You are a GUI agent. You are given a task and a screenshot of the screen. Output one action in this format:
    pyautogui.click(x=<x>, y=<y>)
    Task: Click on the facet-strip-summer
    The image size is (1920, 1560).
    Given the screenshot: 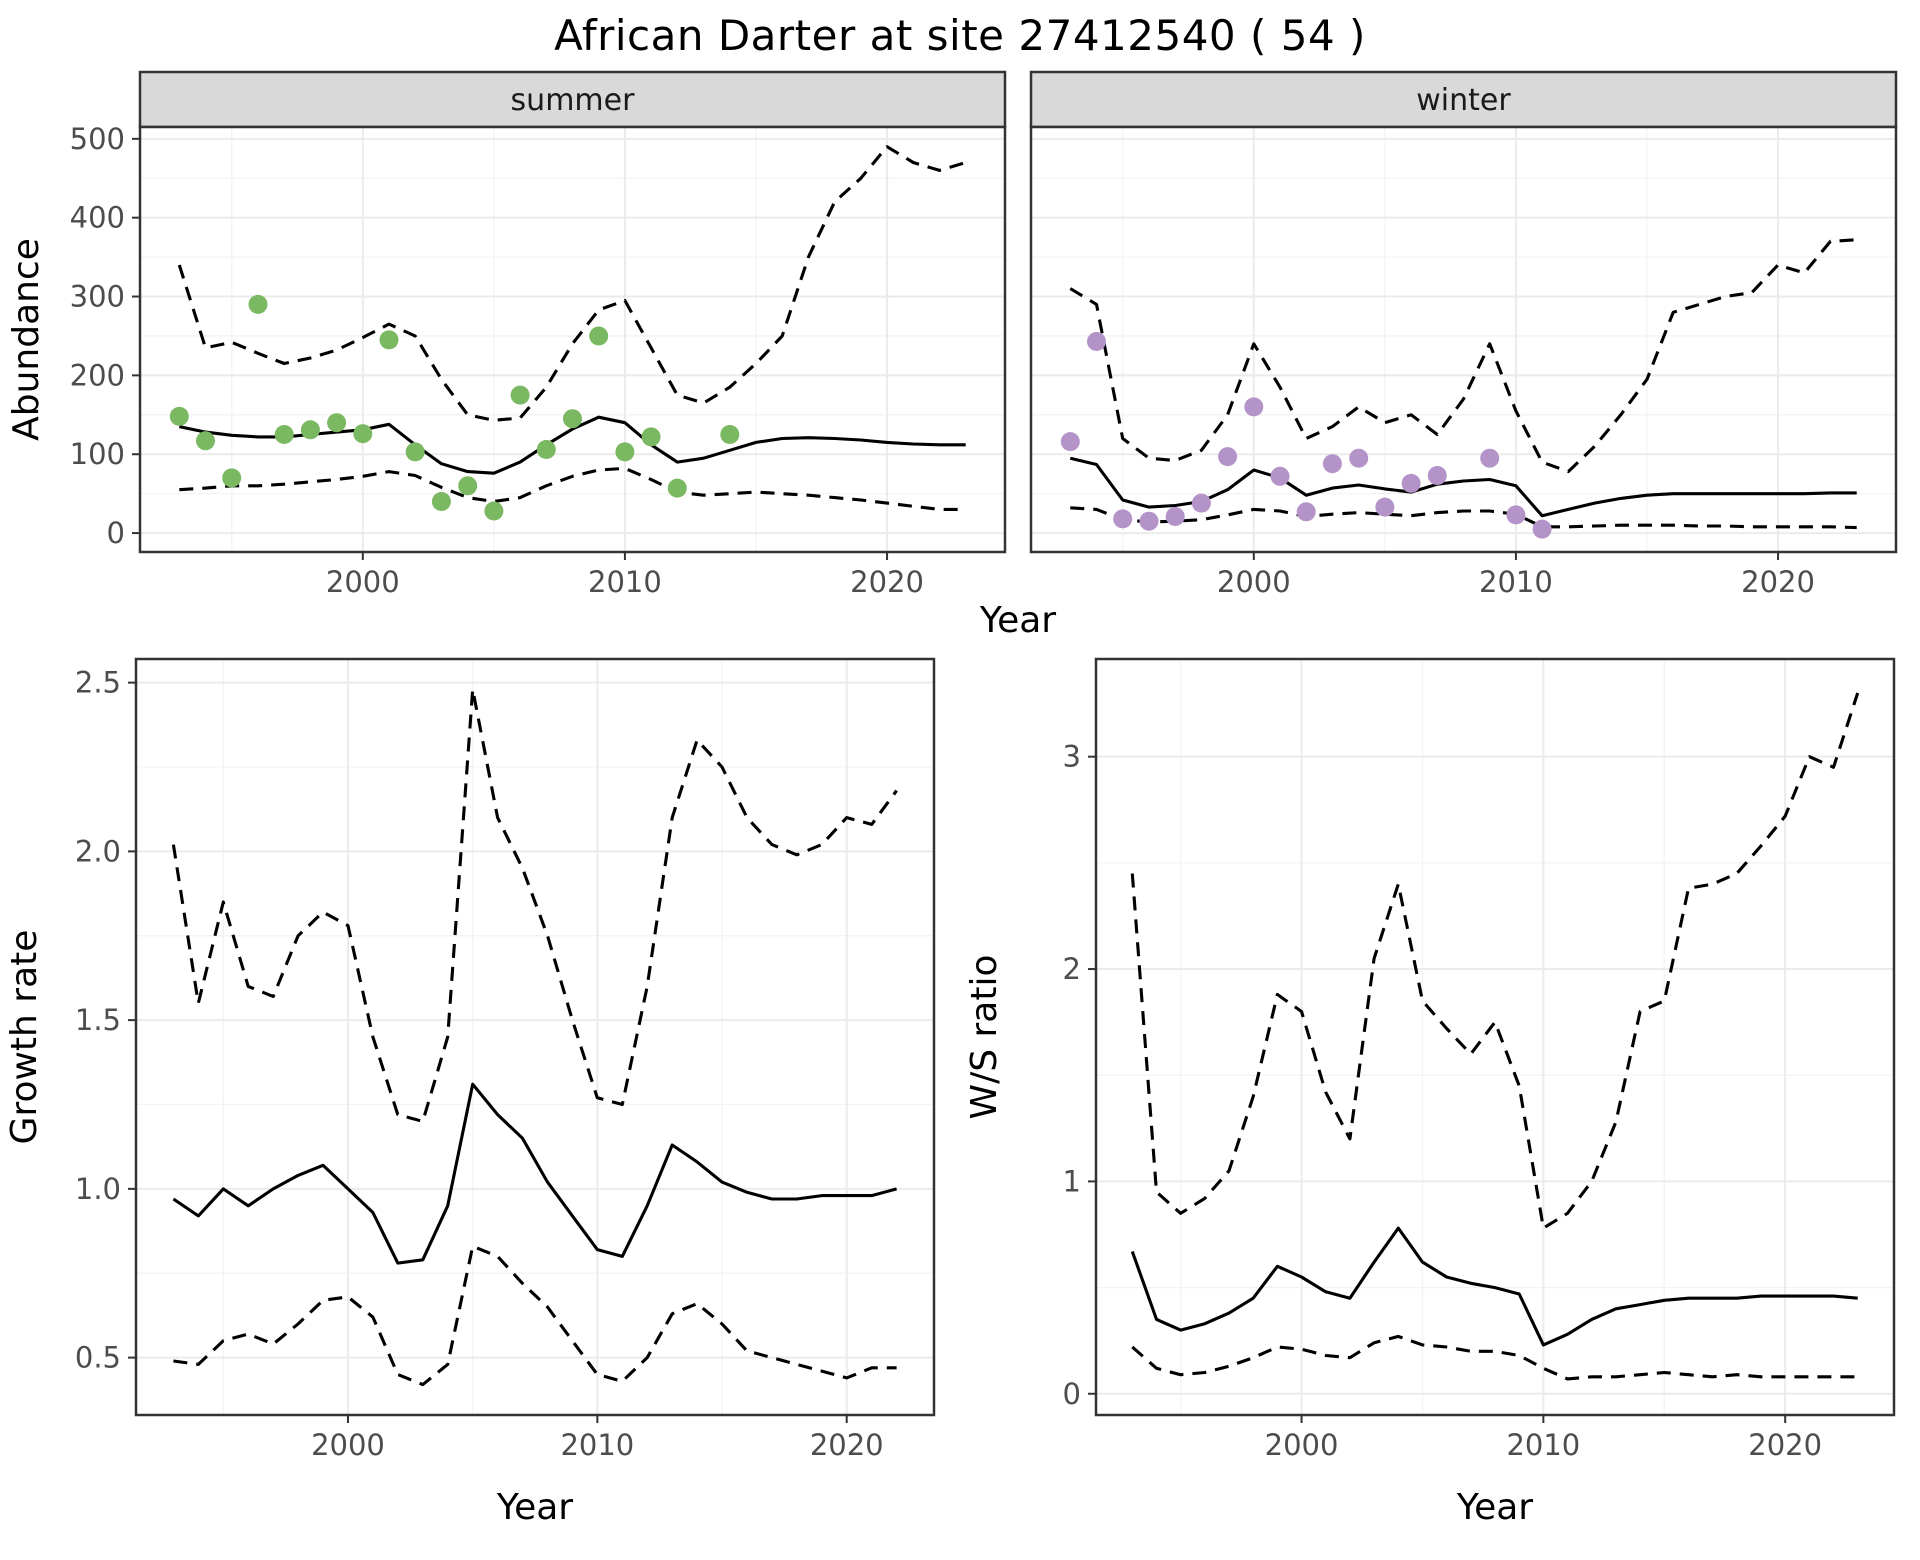 What is the action you would take?
    pyautogui.click(x=572, y=99)
    